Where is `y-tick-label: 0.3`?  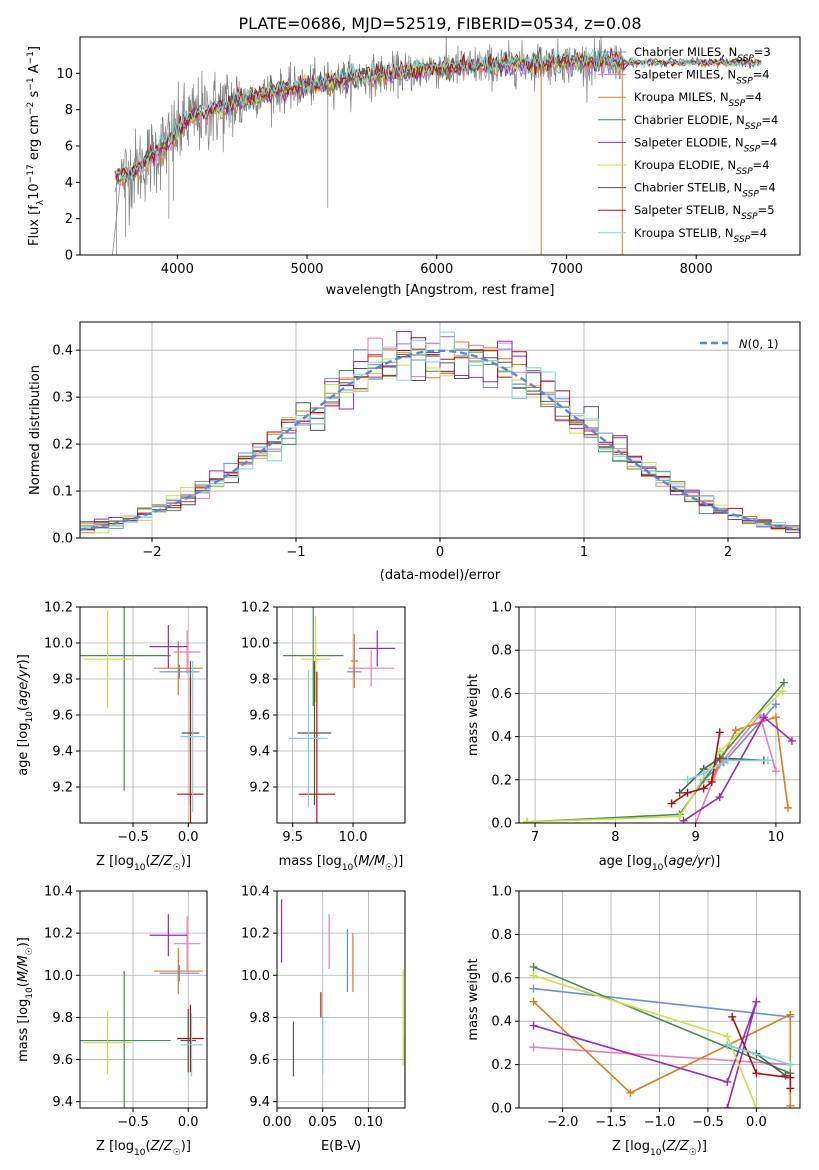
y-tick-label: 0.3 is located at coordinates (62, 398).